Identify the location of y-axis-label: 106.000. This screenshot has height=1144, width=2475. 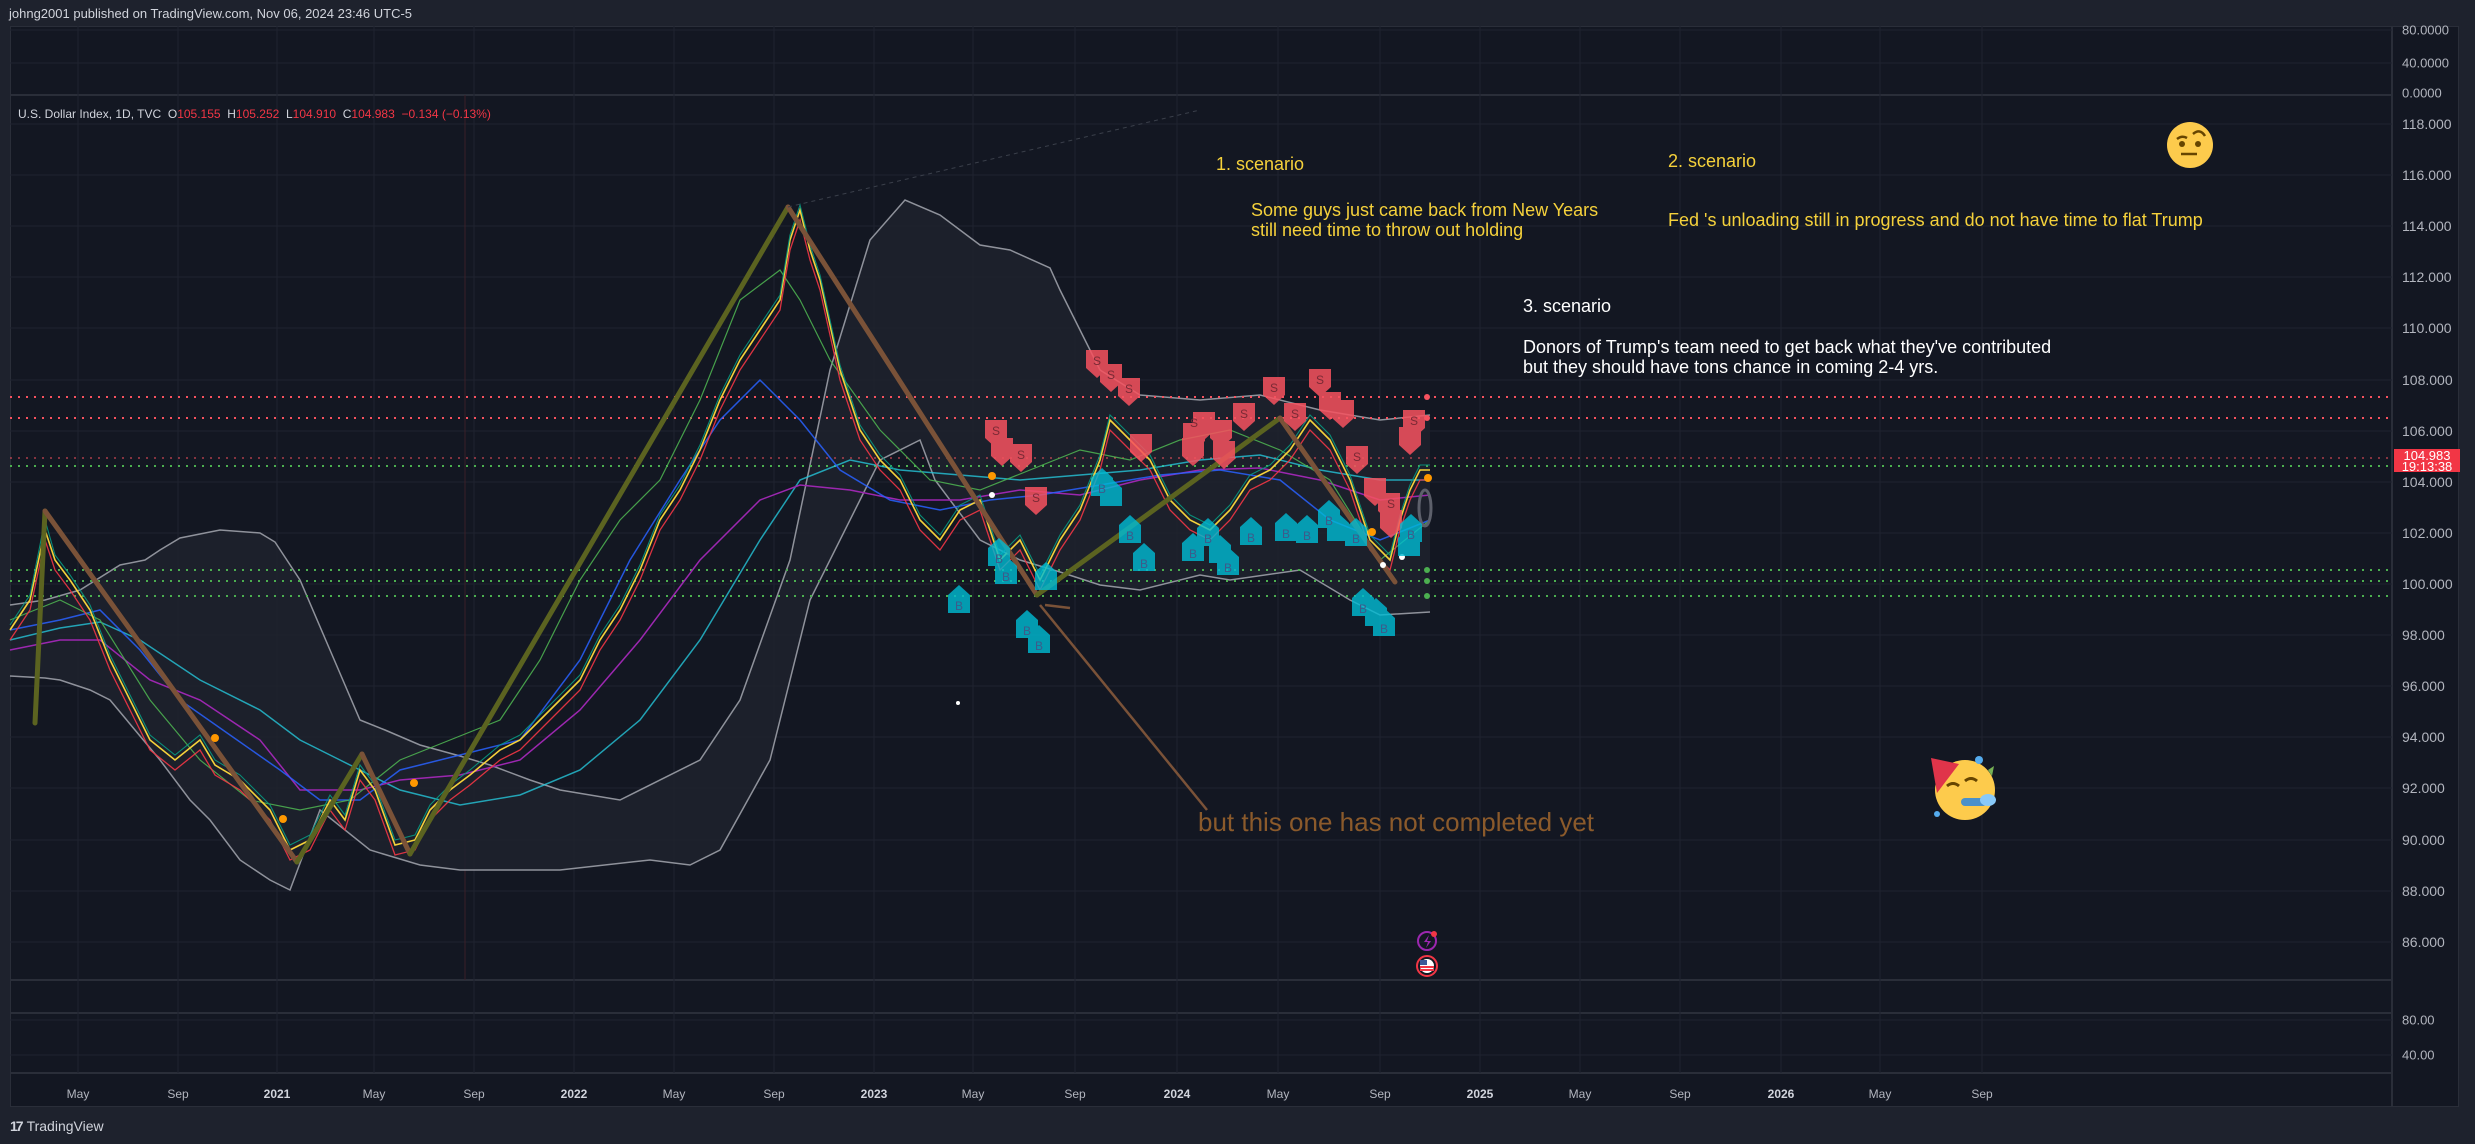
(2427, 431).